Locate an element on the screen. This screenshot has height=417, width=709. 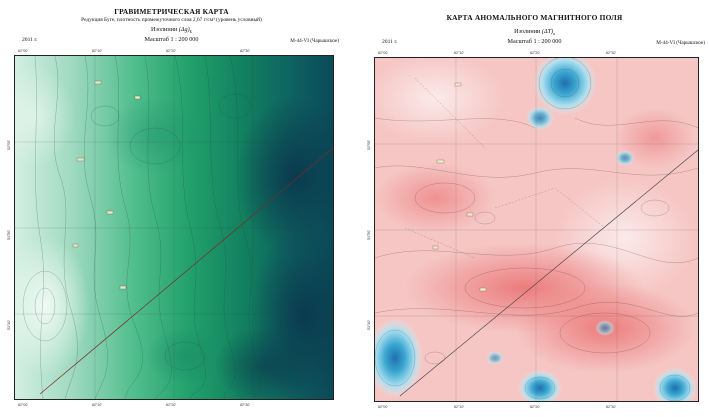
gravimetric-top-tick: 82°20' is located at coordinates (171, 51).